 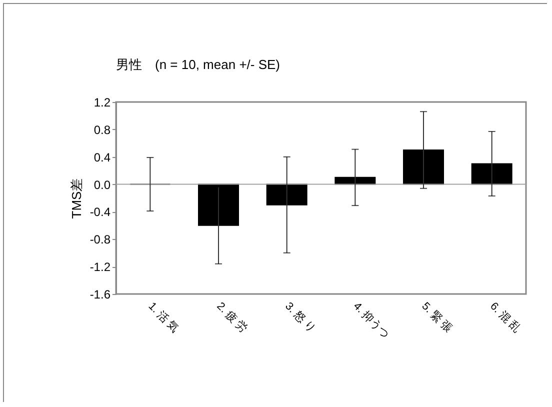 What do you see at coordinates (163, 318) in the screenshot?
I see `x-tick-label: 1. 活 気` at bounding box center [163, 318].